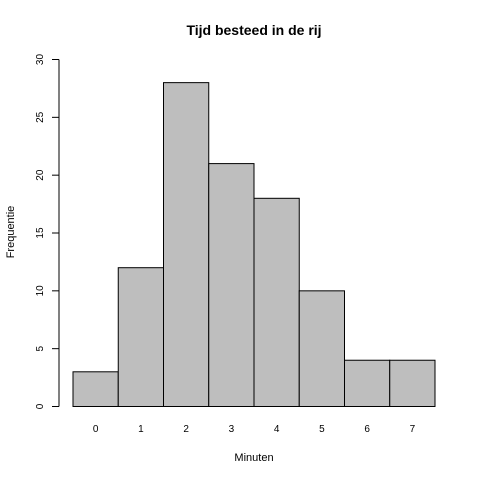 The height and width of the screenshot is (480, 480). Describe the element at coordinates (232, 429) in the screenshot. I see `x-tick-label: 3` at that location.